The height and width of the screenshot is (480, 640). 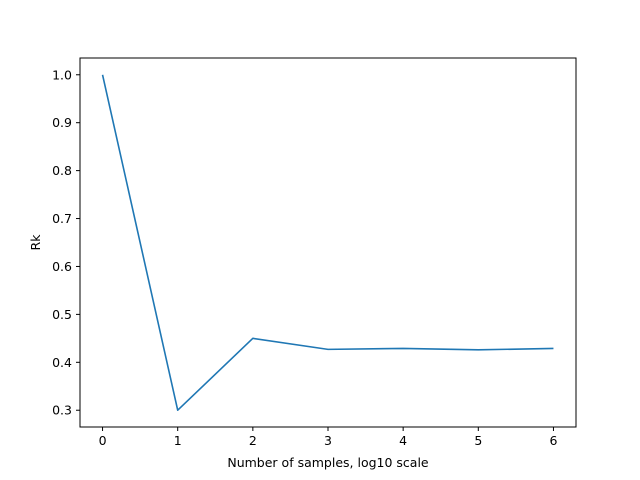 What do you see at coordinates (62, 170) in the screenshot?
I see `y-tick-label: 0.8` at bounding box center [62, 170].